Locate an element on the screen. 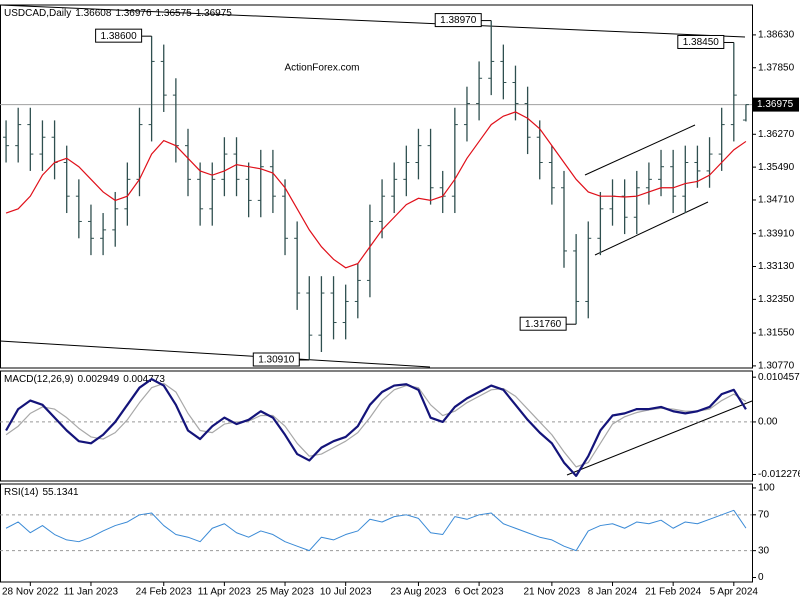 Image resolution: width=800 pixels, height=600 pixels. y-tick-label: 1.33910 is located at coordinates (776, 233).